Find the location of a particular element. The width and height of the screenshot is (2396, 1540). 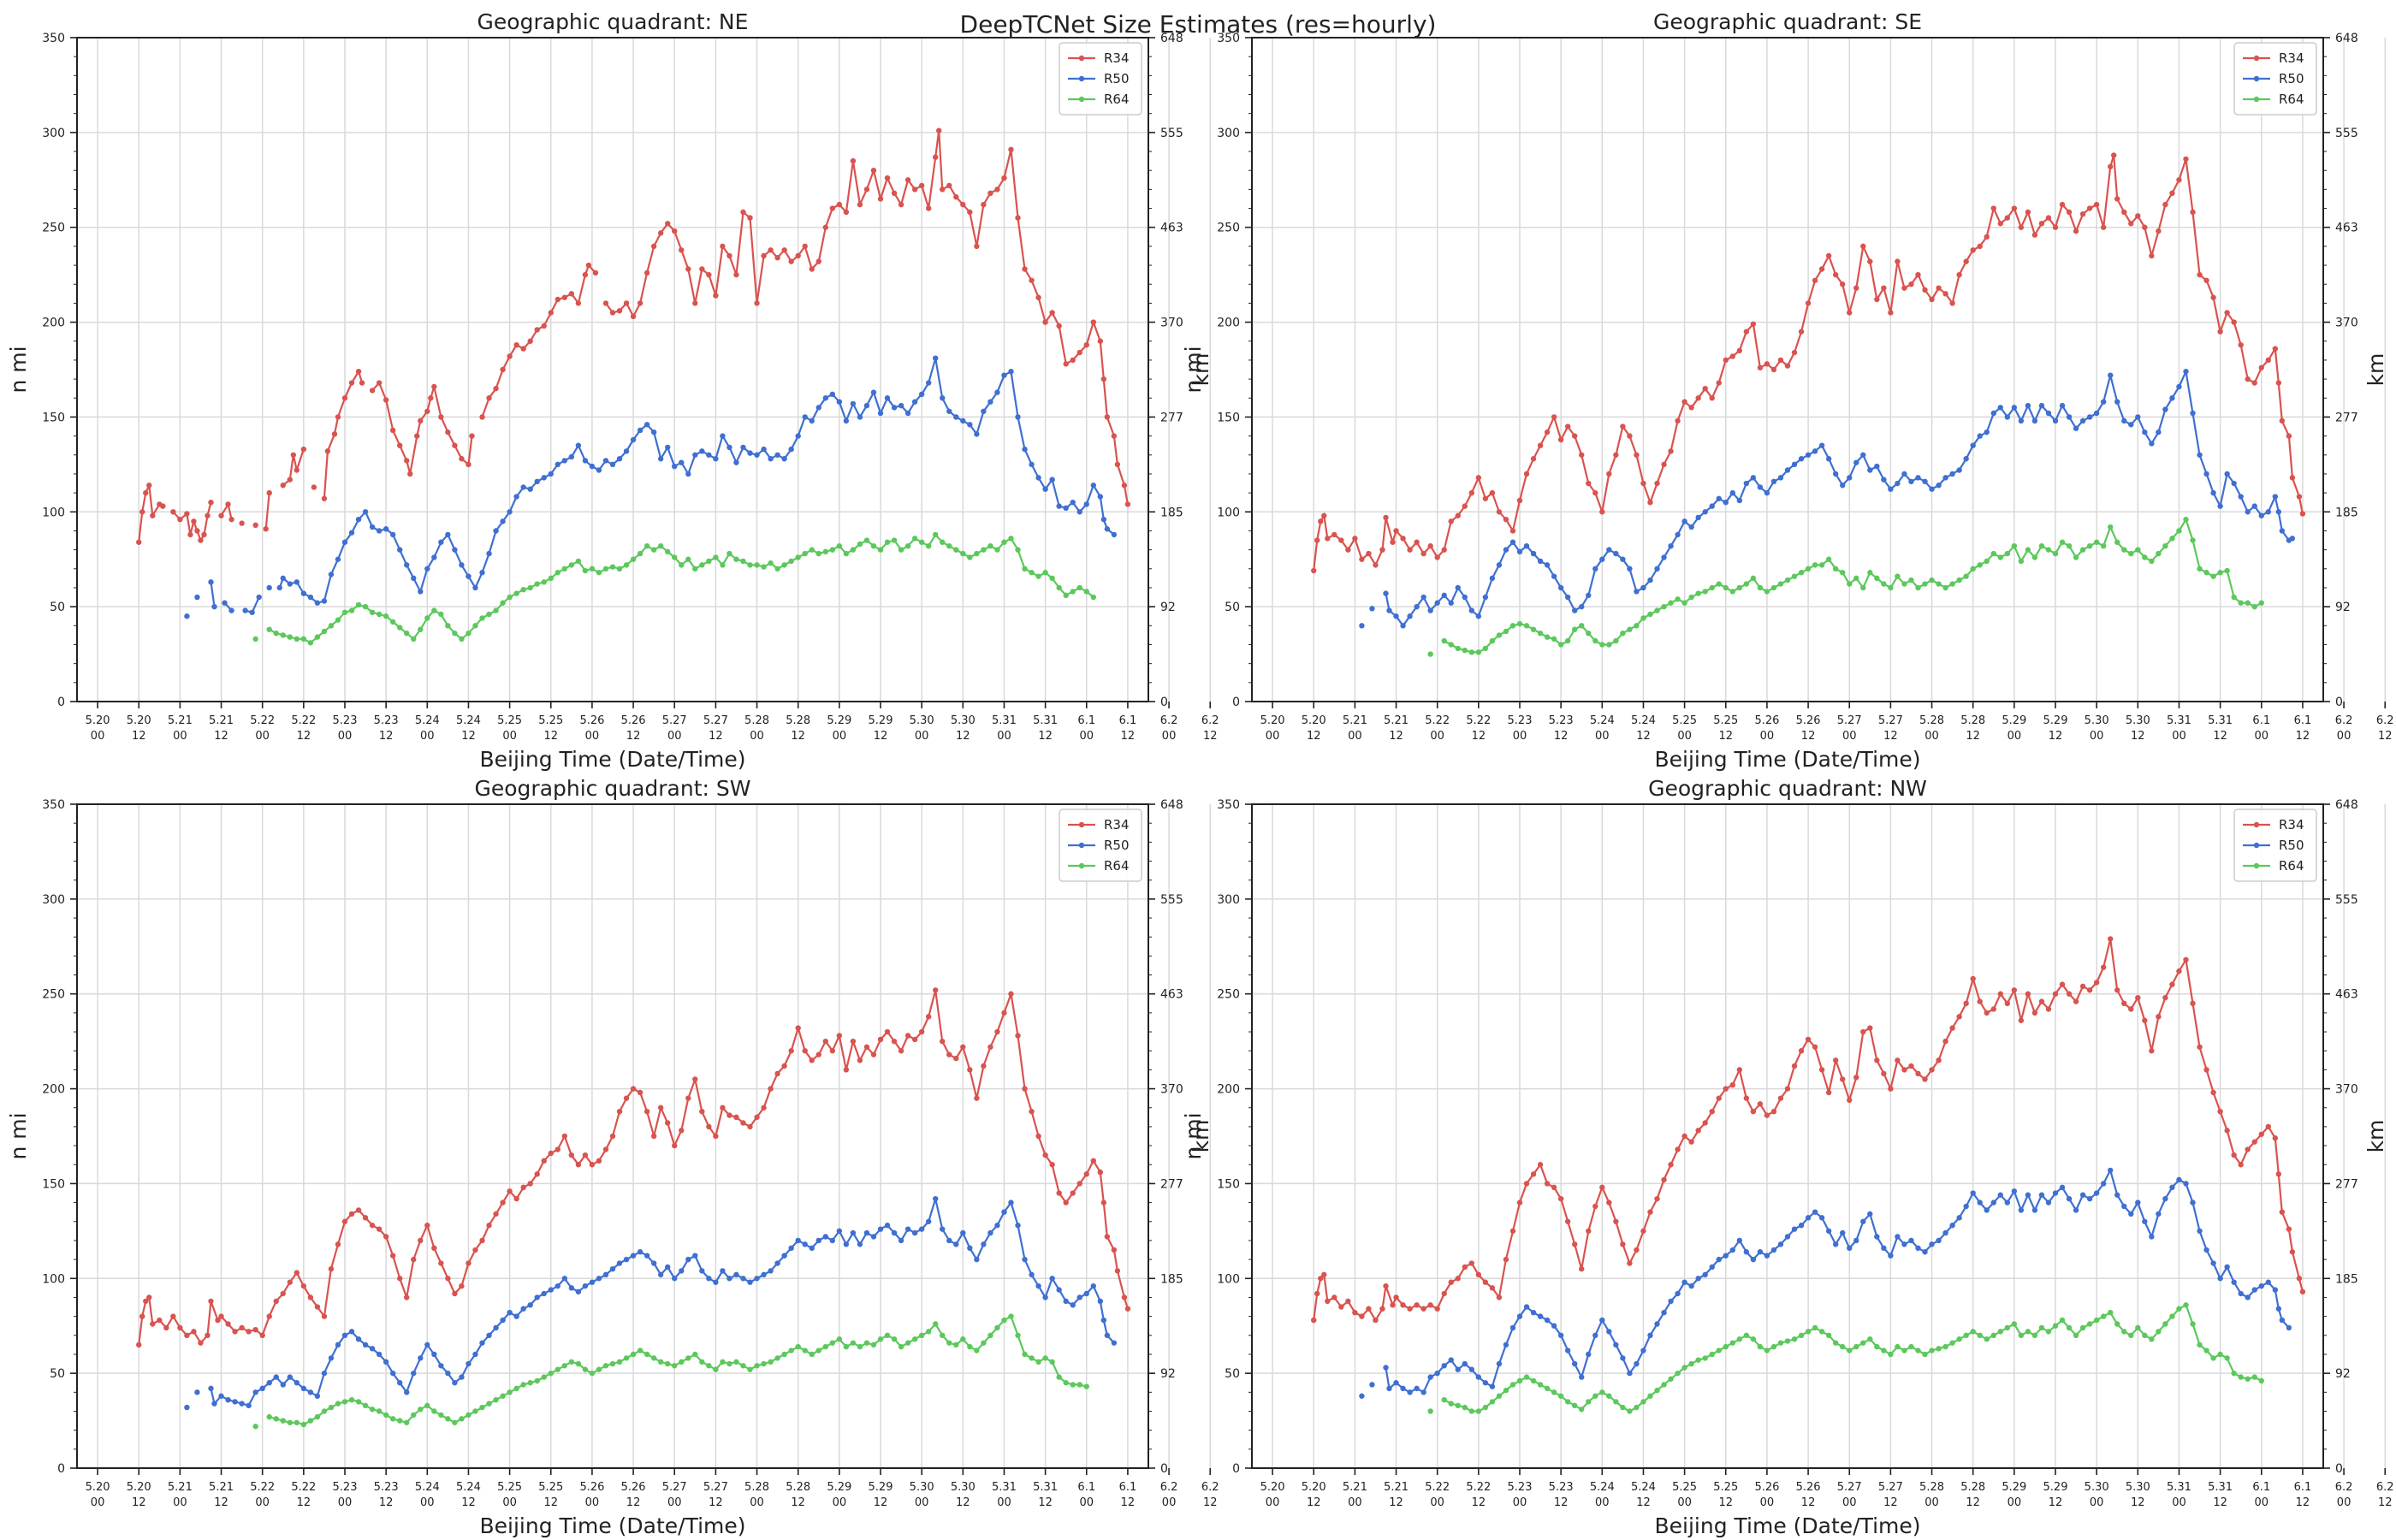

xtick-label: 5.31 is located at coordinates (1005, 1487).